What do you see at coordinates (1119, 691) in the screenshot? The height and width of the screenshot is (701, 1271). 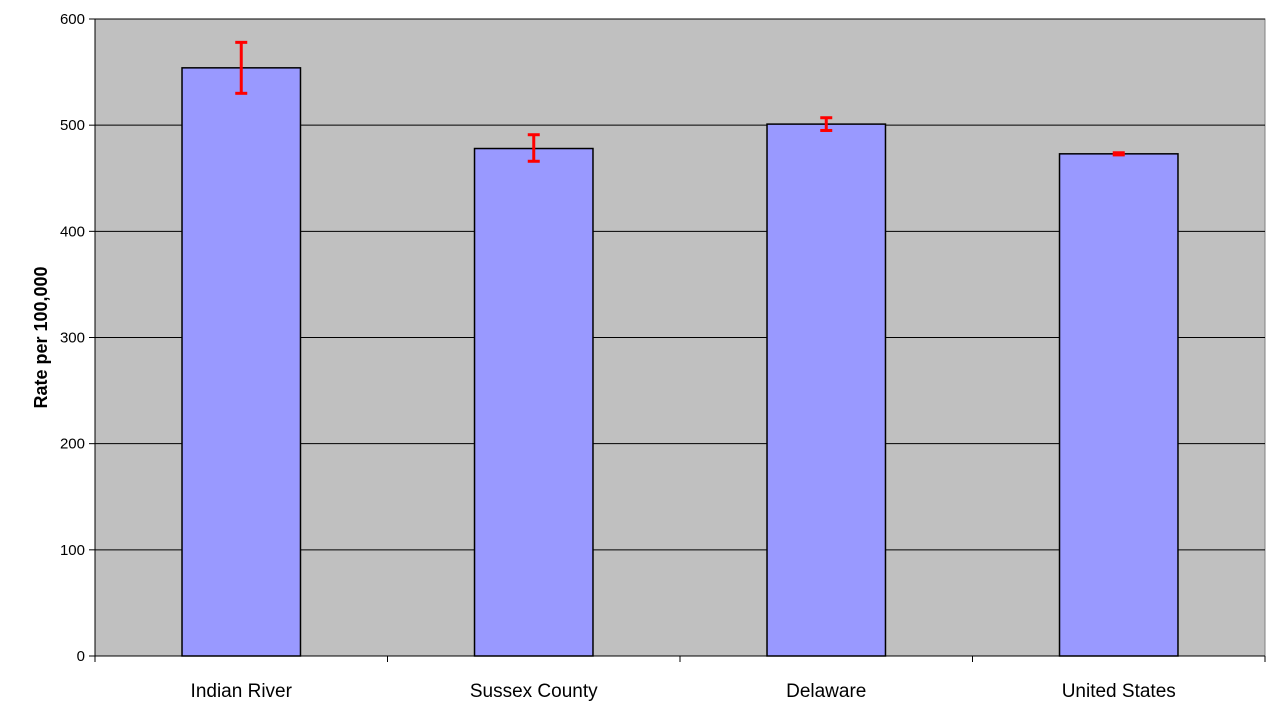 I see `x-tick-label: United States` at bounding box center [1119, 691].